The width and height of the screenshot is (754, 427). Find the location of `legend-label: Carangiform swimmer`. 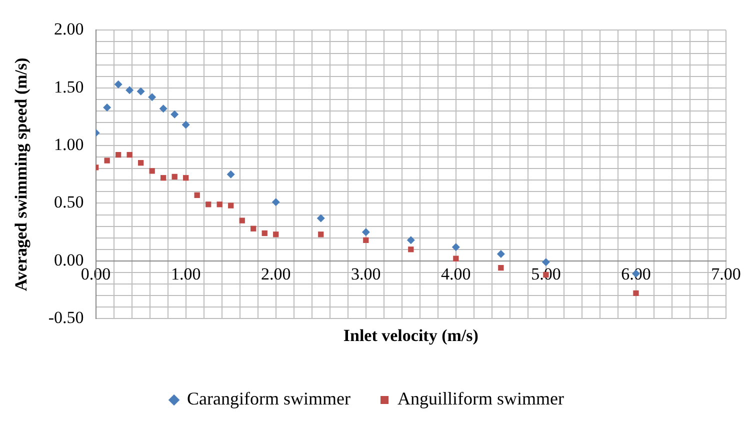

legend-label: Carangiform swimmer is located at coordinates (268, 398).